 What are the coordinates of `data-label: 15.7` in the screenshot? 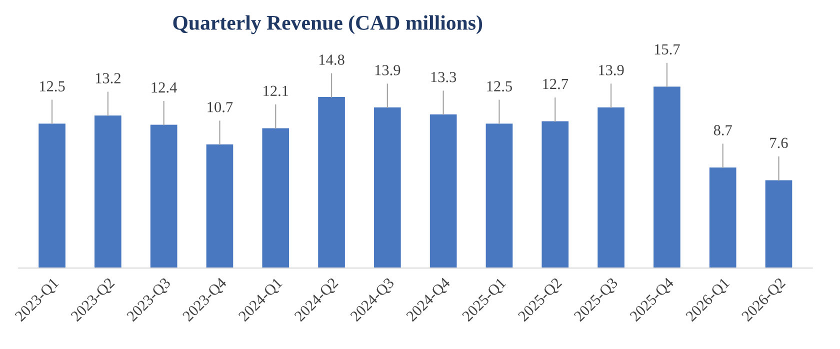 It's located at (667, 49).